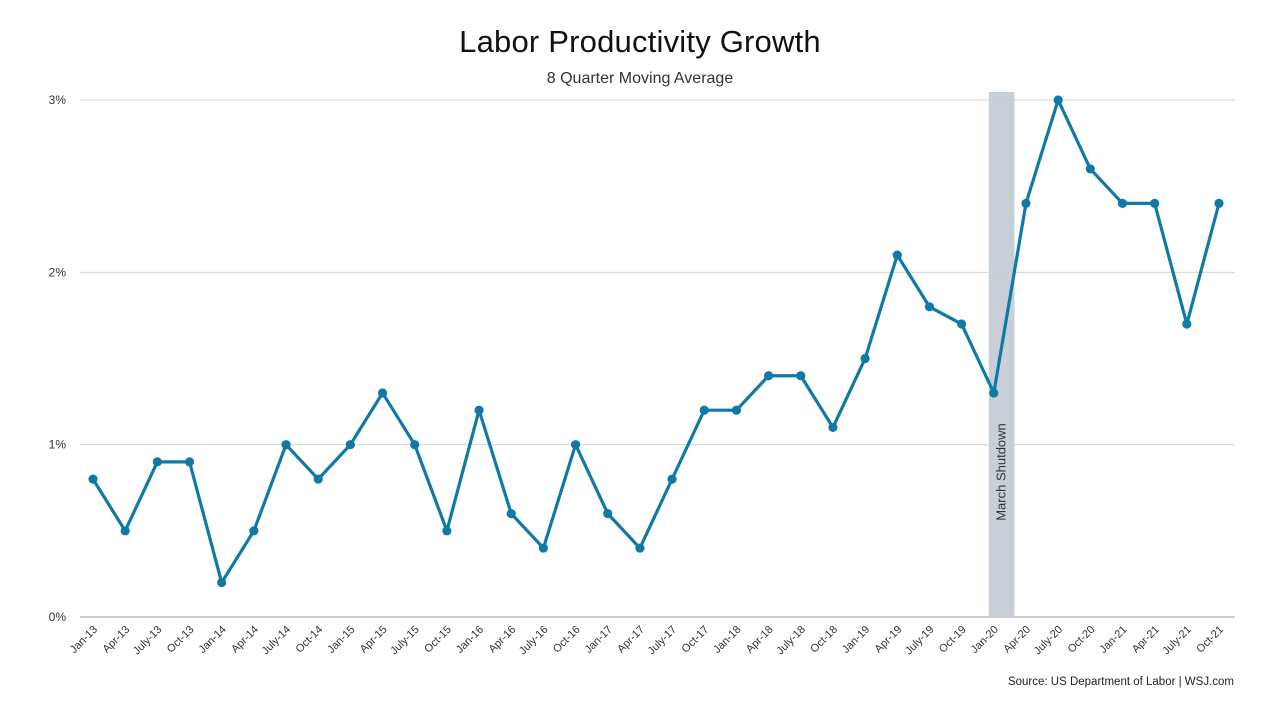 This screenshot has height=721, width=1280. I want to click on y-tick-label: 0%, so click(58, 617).